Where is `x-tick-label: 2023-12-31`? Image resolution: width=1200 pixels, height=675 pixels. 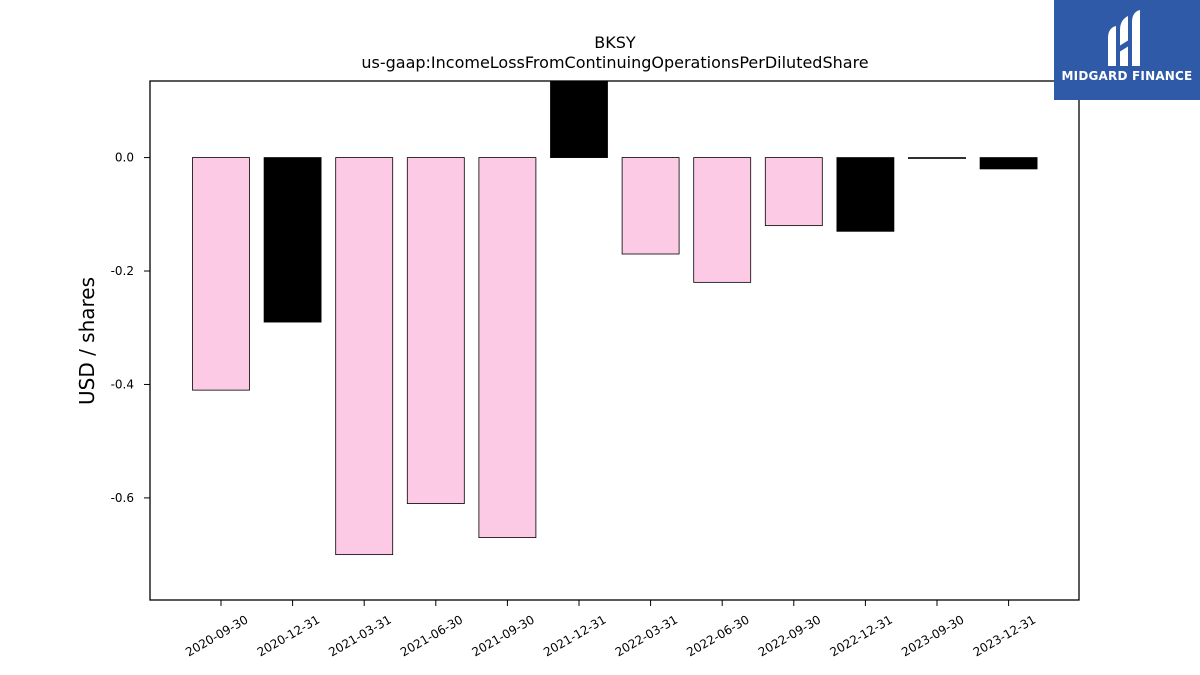
x-tick-label: 2023-12-31 is located at coordinates (1004, 635).